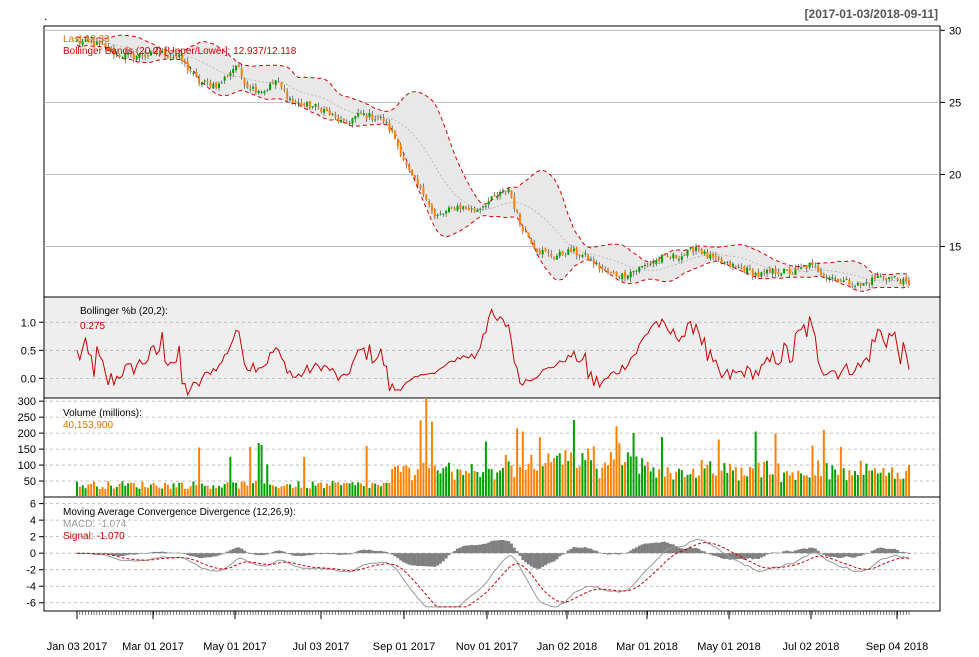 This screenshot has height=657, width=979. What do you see at coordinates (481, 347) in the screenshot?
I see `bollinger-pctb-panel: 0.0 0.5 1.0` at bounding box center [481, 347].